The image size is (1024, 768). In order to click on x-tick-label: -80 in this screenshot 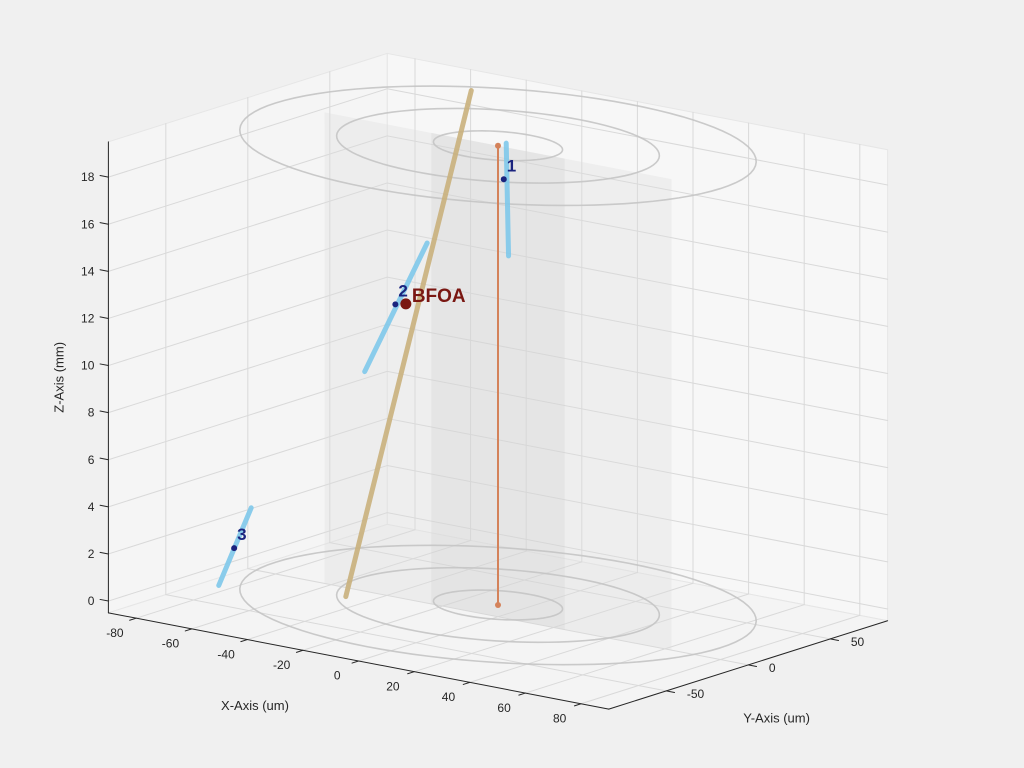, I will do `click(115, 633)`.